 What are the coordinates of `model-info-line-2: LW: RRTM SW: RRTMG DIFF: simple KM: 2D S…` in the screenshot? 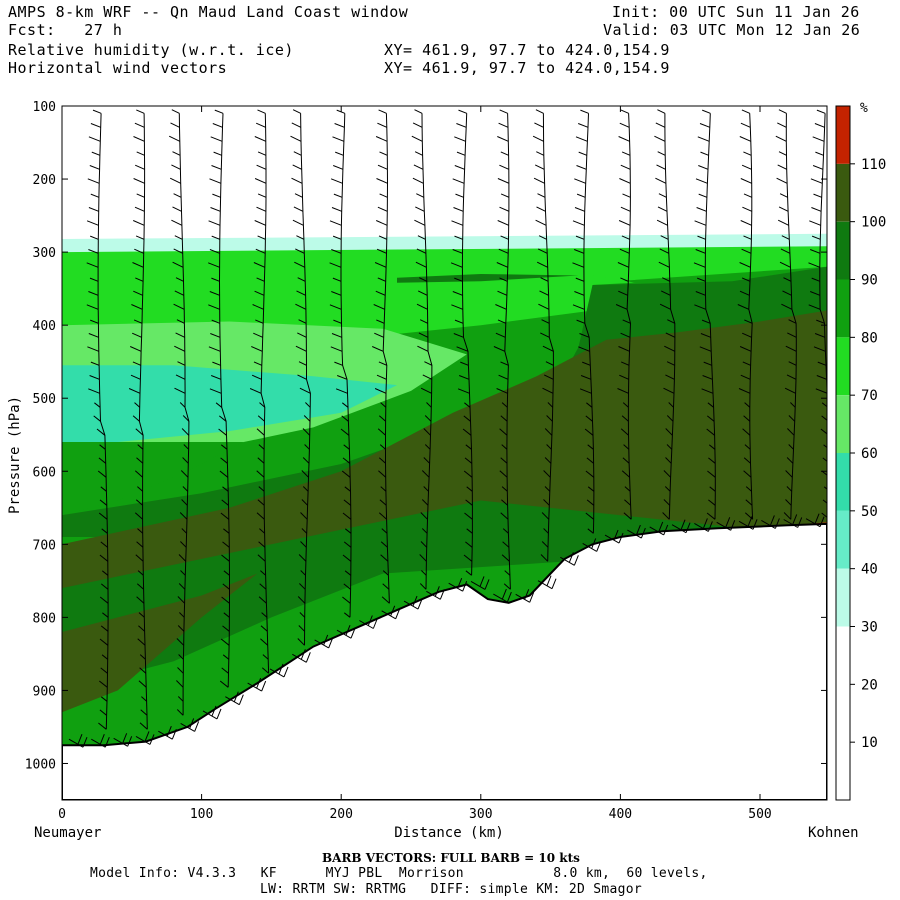 It's located at (451, 889).